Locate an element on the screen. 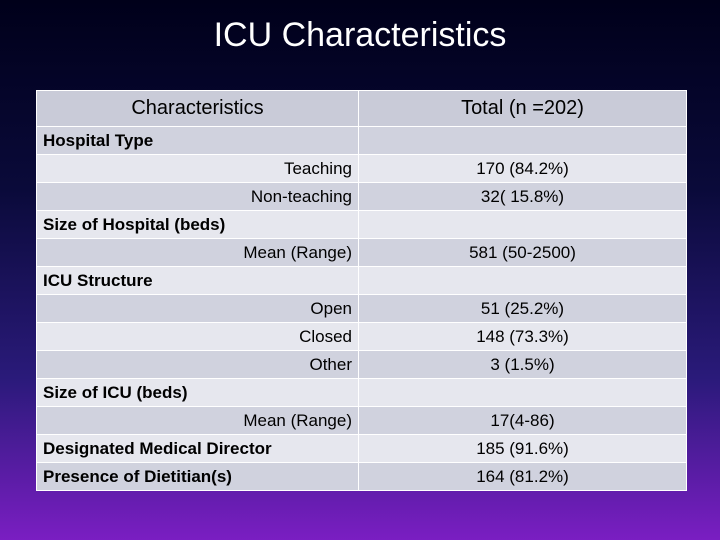 The width and height of the screenshot is (720, 540). header-characteristics: Characteristics is located at coordinates (197, 108).